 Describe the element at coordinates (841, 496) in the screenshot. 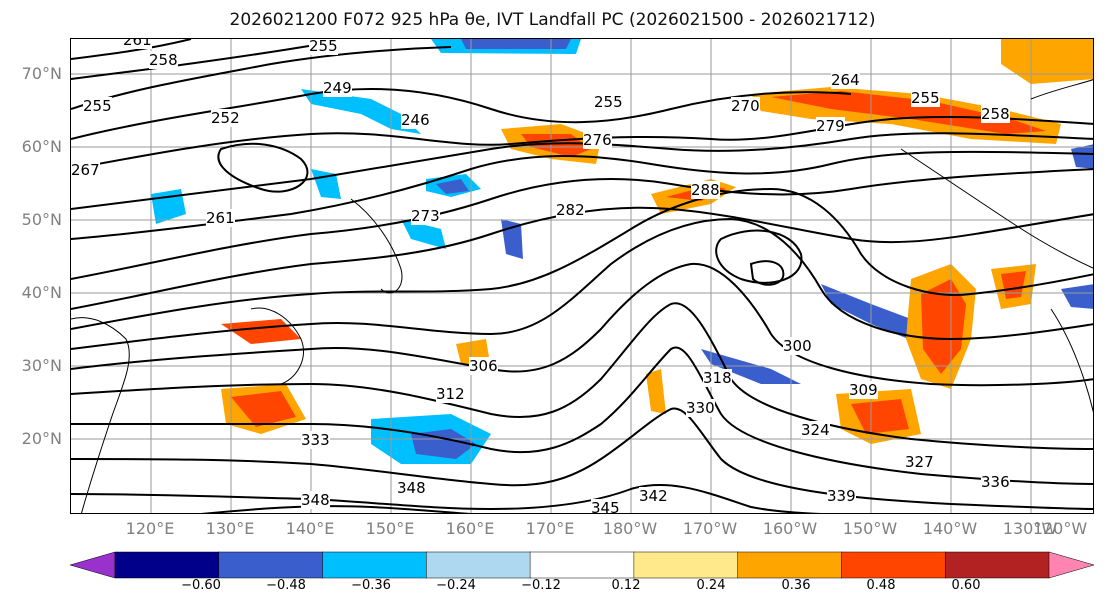

I see `contour-label: 339` at that location.